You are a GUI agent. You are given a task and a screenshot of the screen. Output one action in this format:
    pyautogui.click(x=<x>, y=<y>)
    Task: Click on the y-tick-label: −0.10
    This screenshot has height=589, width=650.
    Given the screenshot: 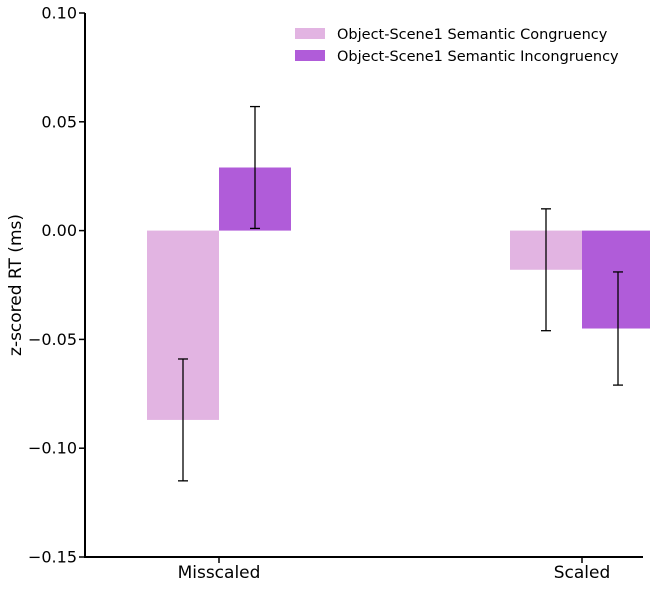 What is the action you would take?
    pyautogui.click(x=52, y=448)
    